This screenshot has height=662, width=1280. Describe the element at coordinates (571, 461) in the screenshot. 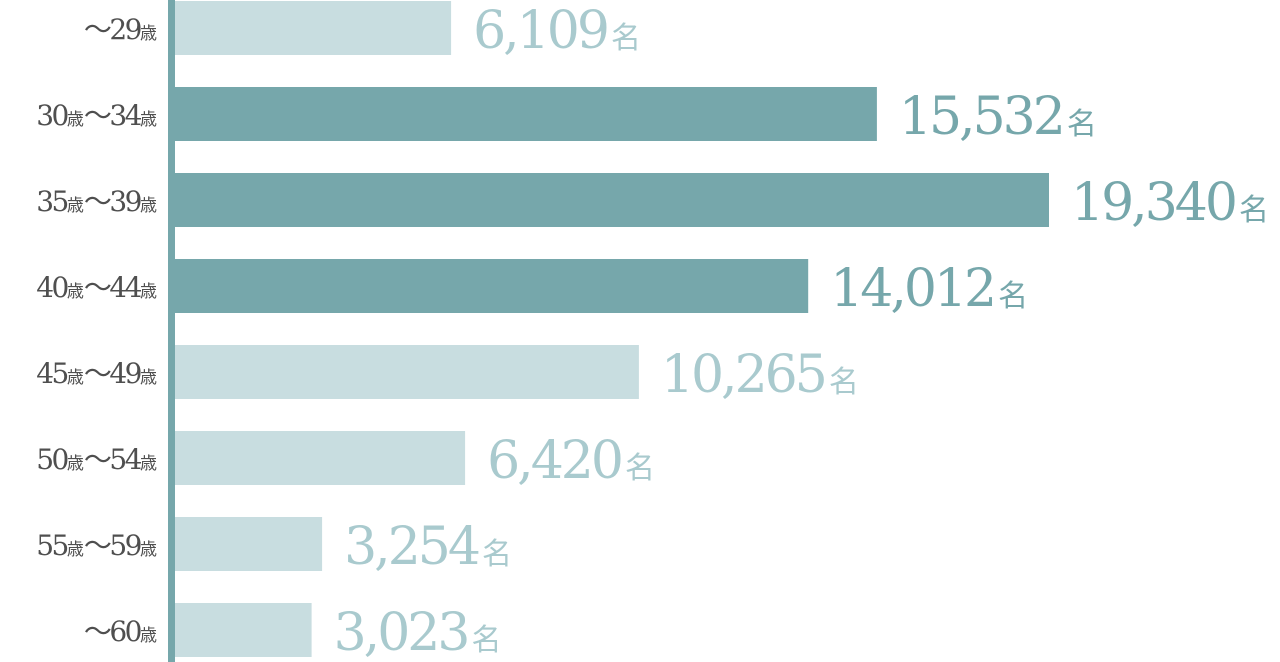

I see `value-label-5: 6,420 名` at that location.